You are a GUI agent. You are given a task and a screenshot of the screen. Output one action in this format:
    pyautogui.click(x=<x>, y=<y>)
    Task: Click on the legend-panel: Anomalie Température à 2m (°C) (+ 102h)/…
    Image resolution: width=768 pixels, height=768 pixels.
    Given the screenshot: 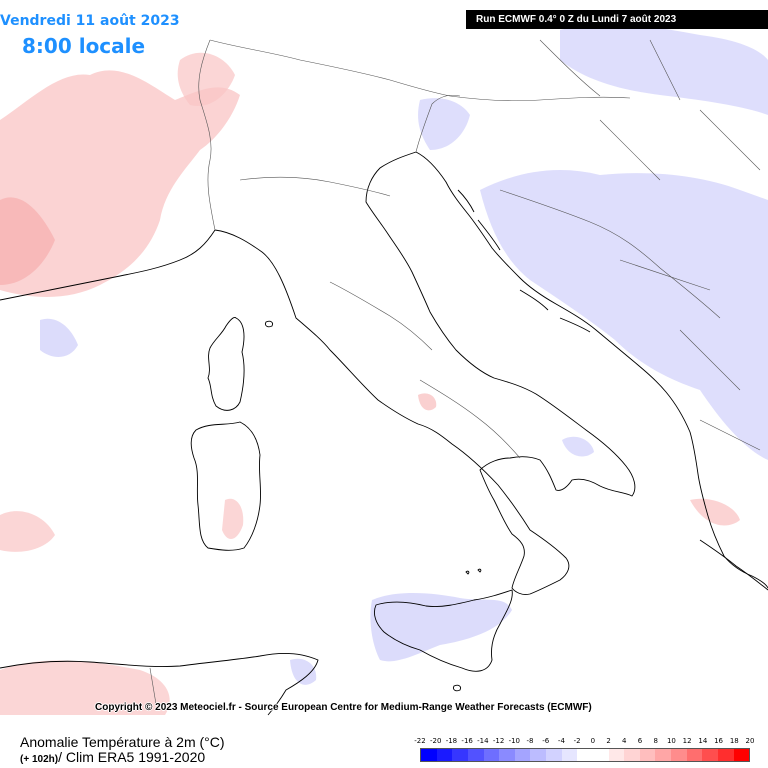 What is the action you would take?
    pyautogui.click(x=384, y=747)
    